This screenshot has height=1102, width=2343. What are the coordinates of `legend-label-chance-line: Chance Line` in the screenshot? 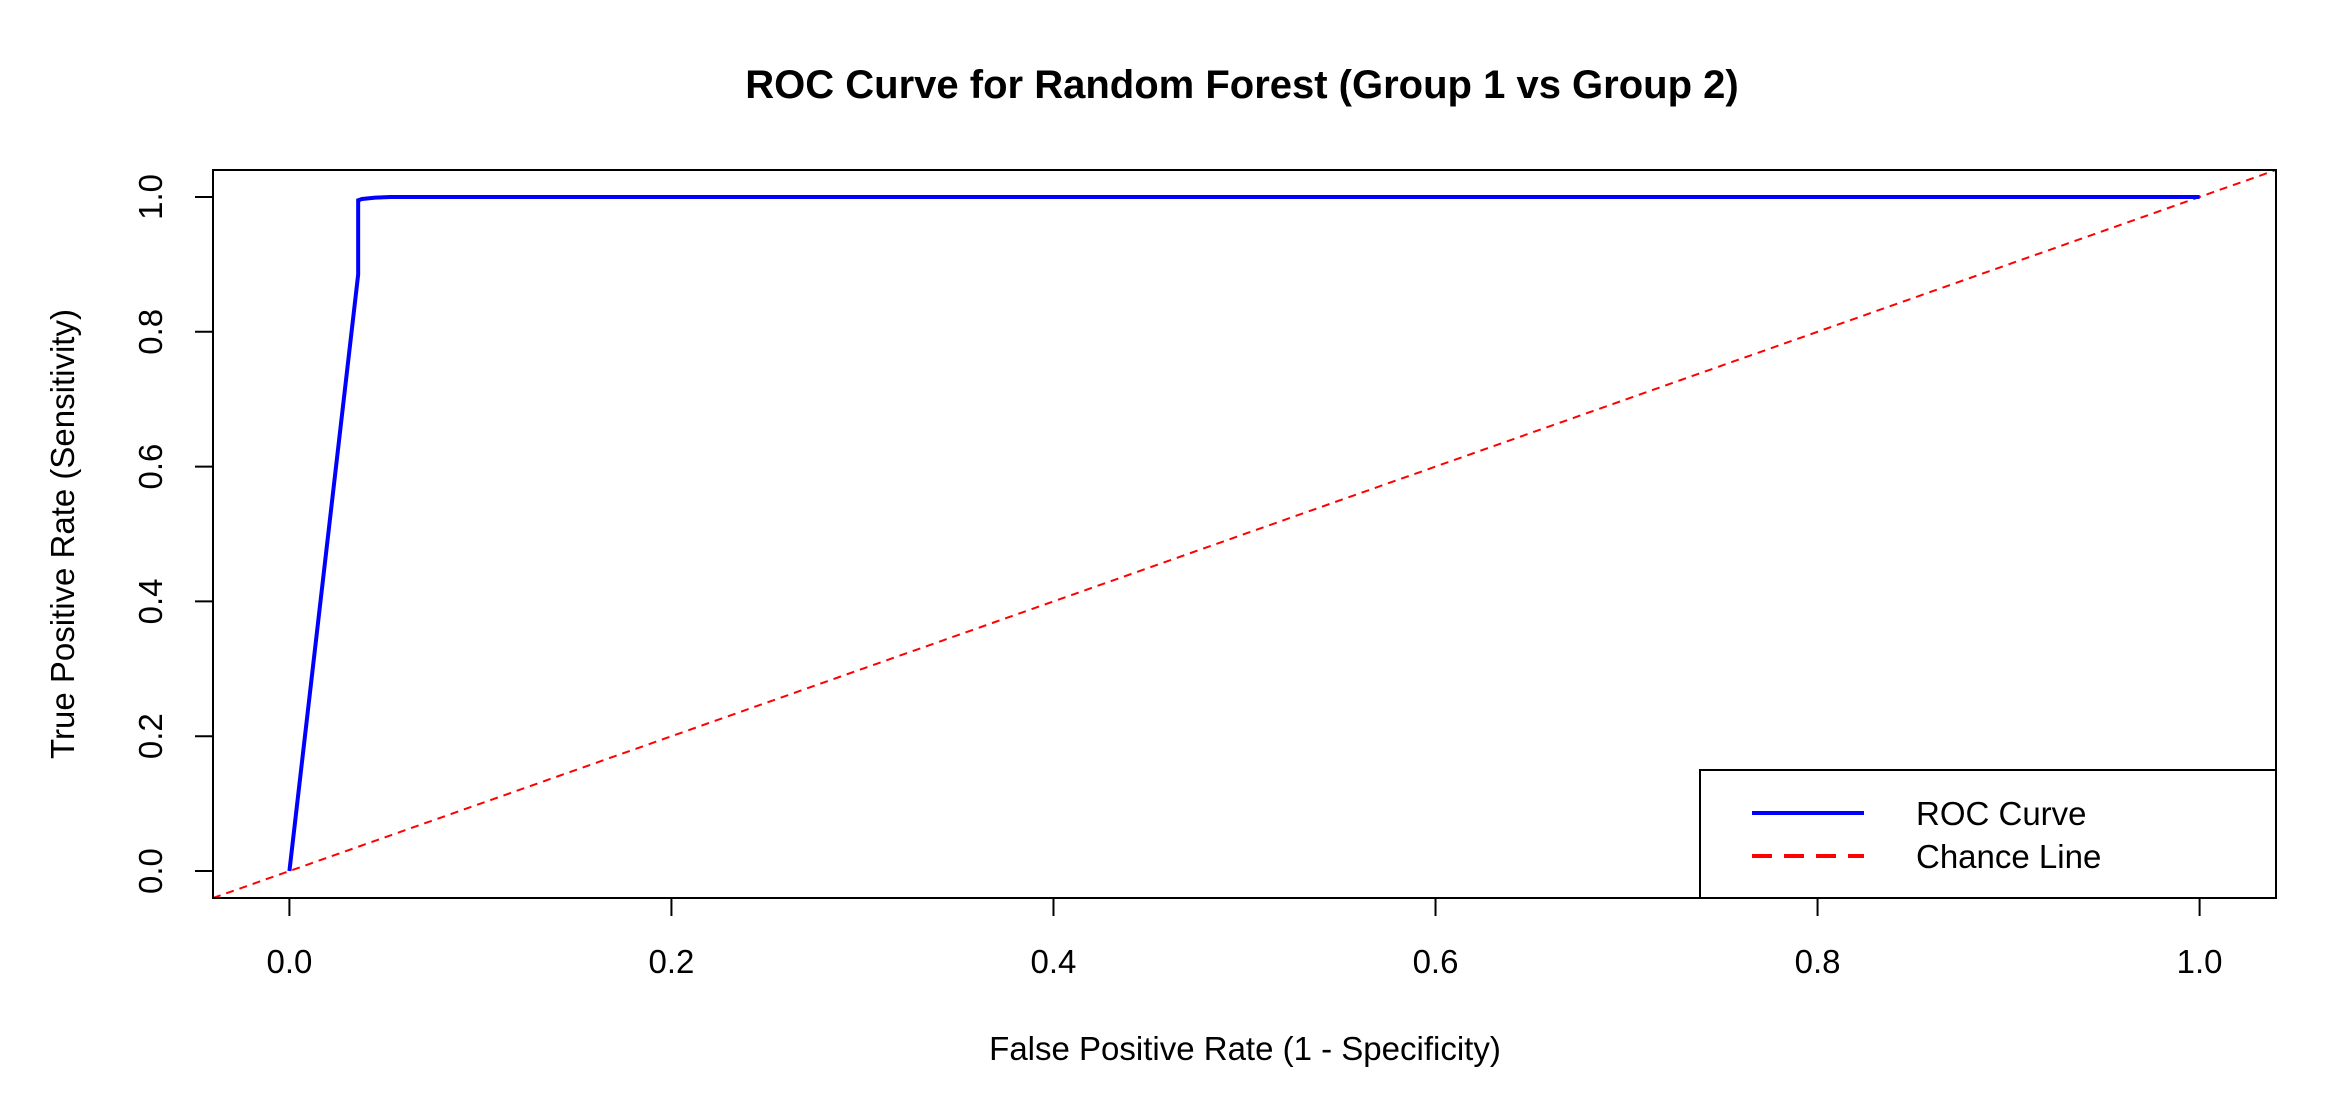 It's located at (2008, 856).